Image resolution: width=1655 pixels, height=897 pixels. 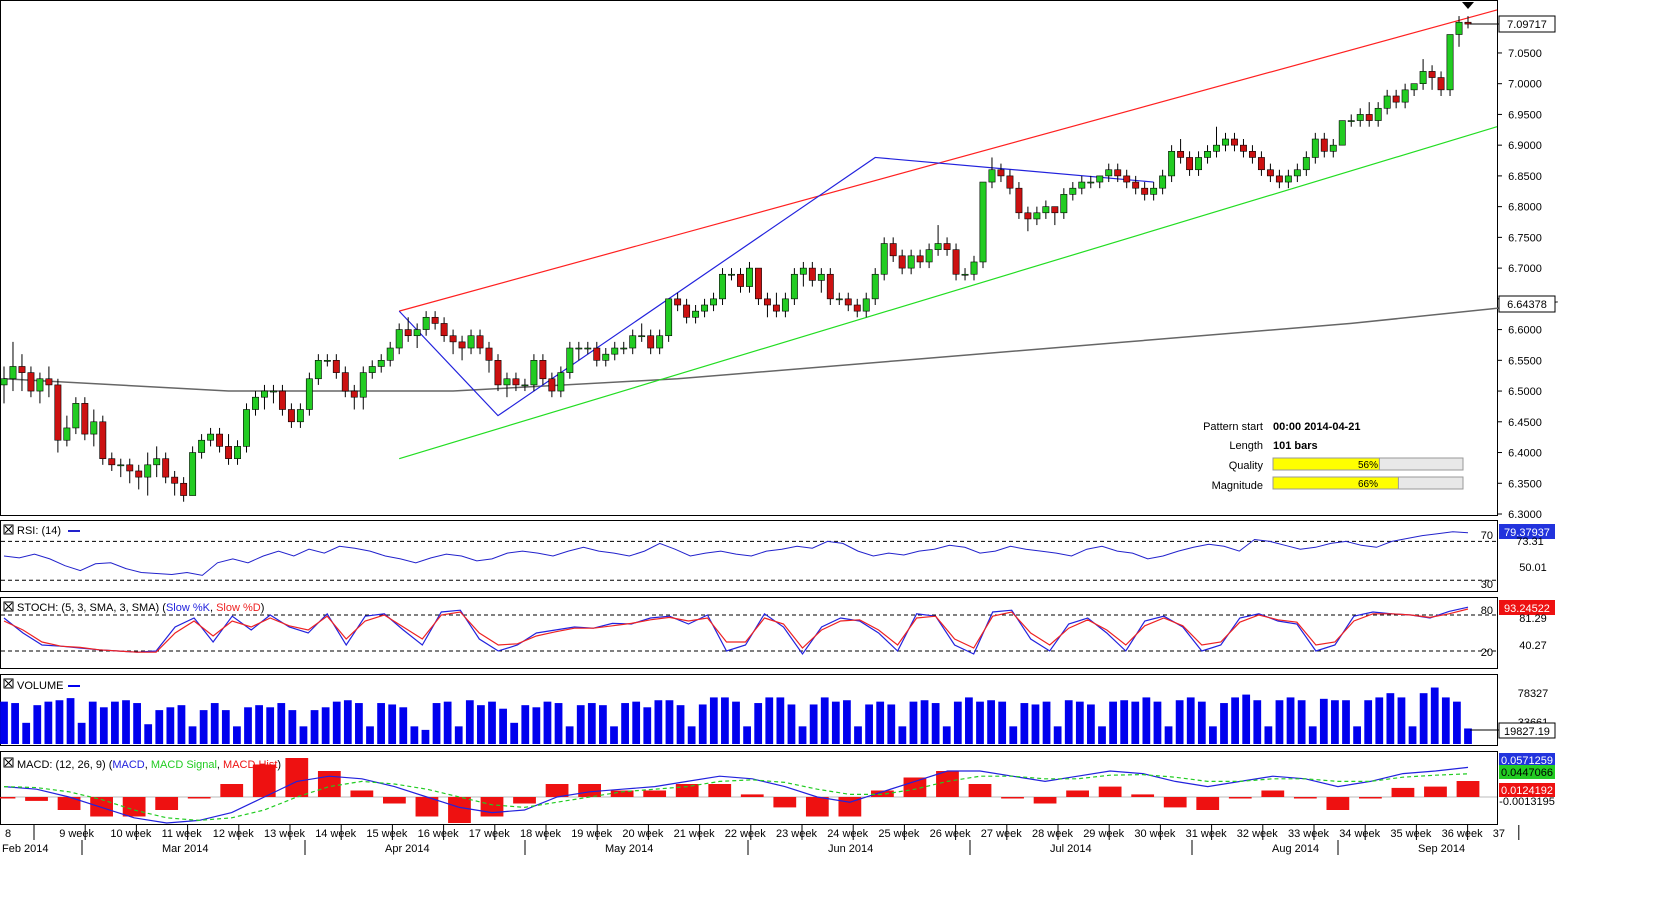 I want to click on week-label: 35 week, so click(x=1410, y=834).